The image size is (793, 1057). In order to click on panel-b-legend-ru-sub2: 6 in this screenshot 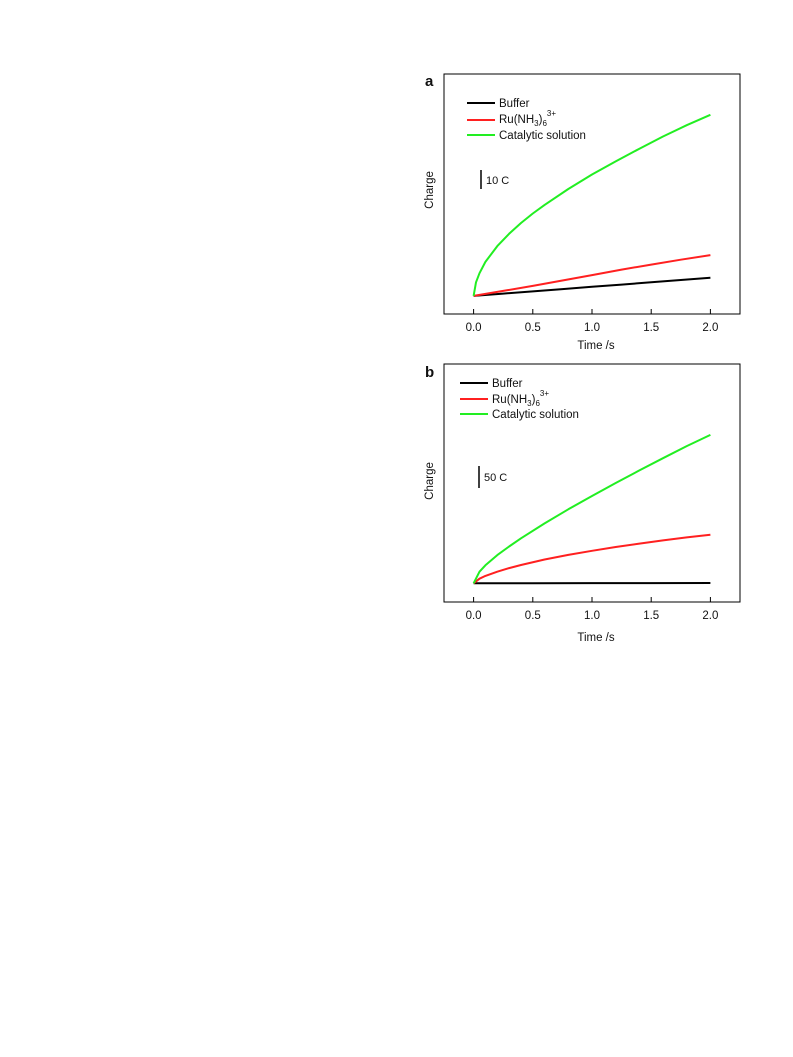, I will do `click(537, 403)`.